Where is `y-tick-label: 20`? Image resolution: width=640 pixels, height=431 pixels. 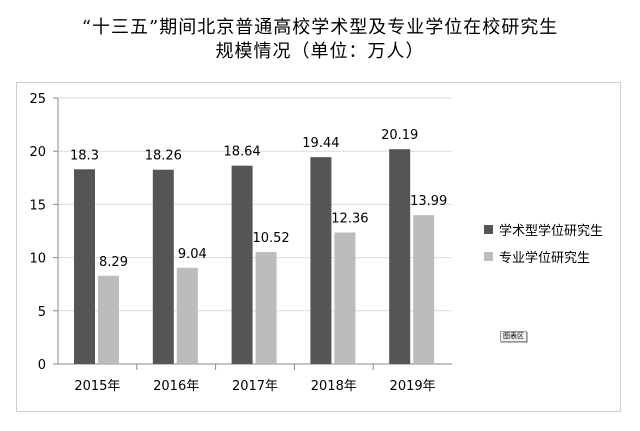
y-tick-label: 20 is located at coordinates (37, 152).